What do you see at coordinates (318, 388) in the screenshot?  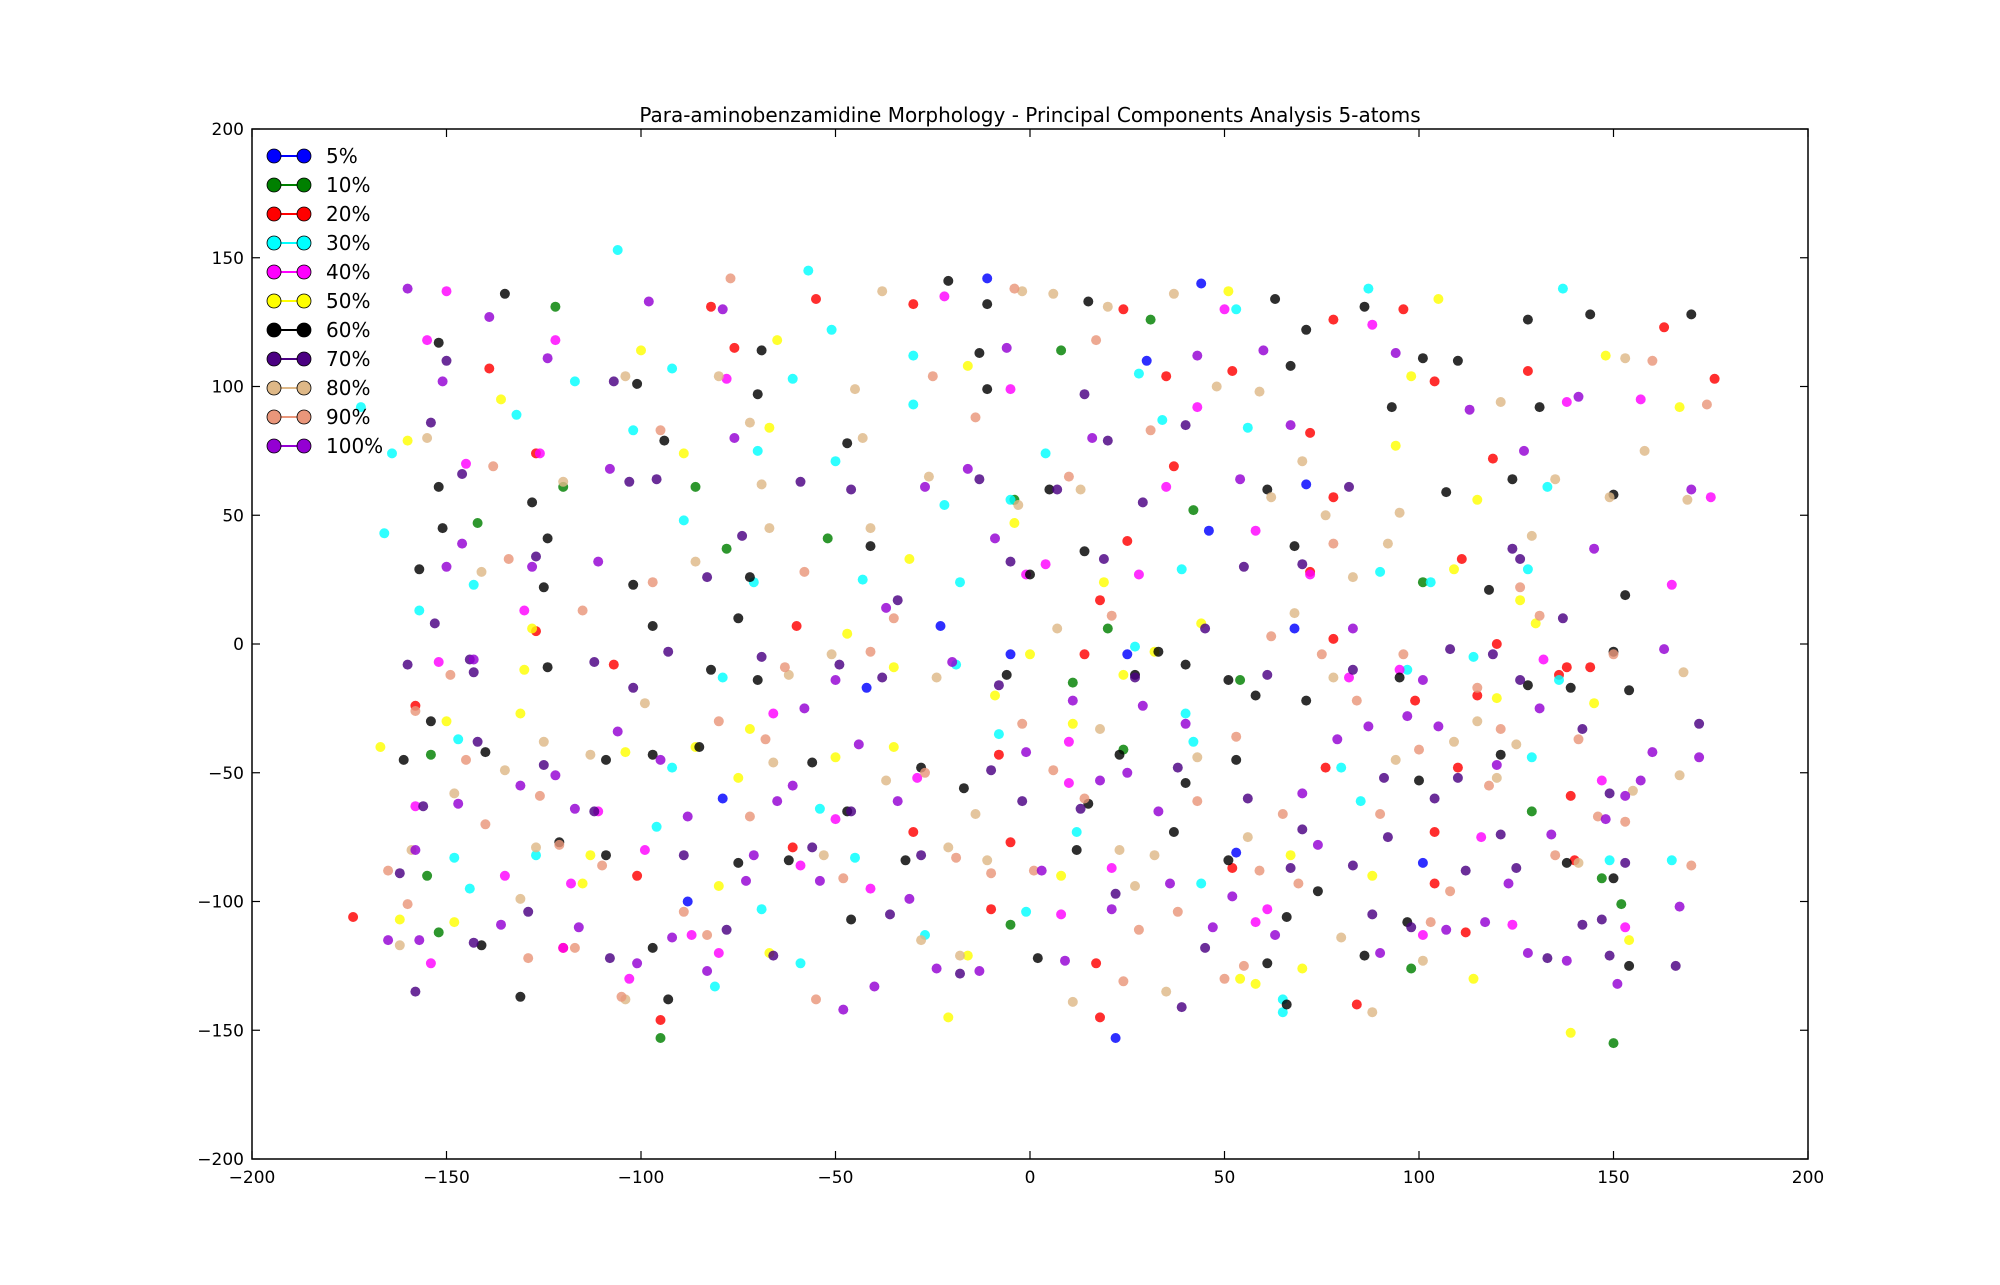 I see `legend-entry: 80%` at bounding box center [318, 388].